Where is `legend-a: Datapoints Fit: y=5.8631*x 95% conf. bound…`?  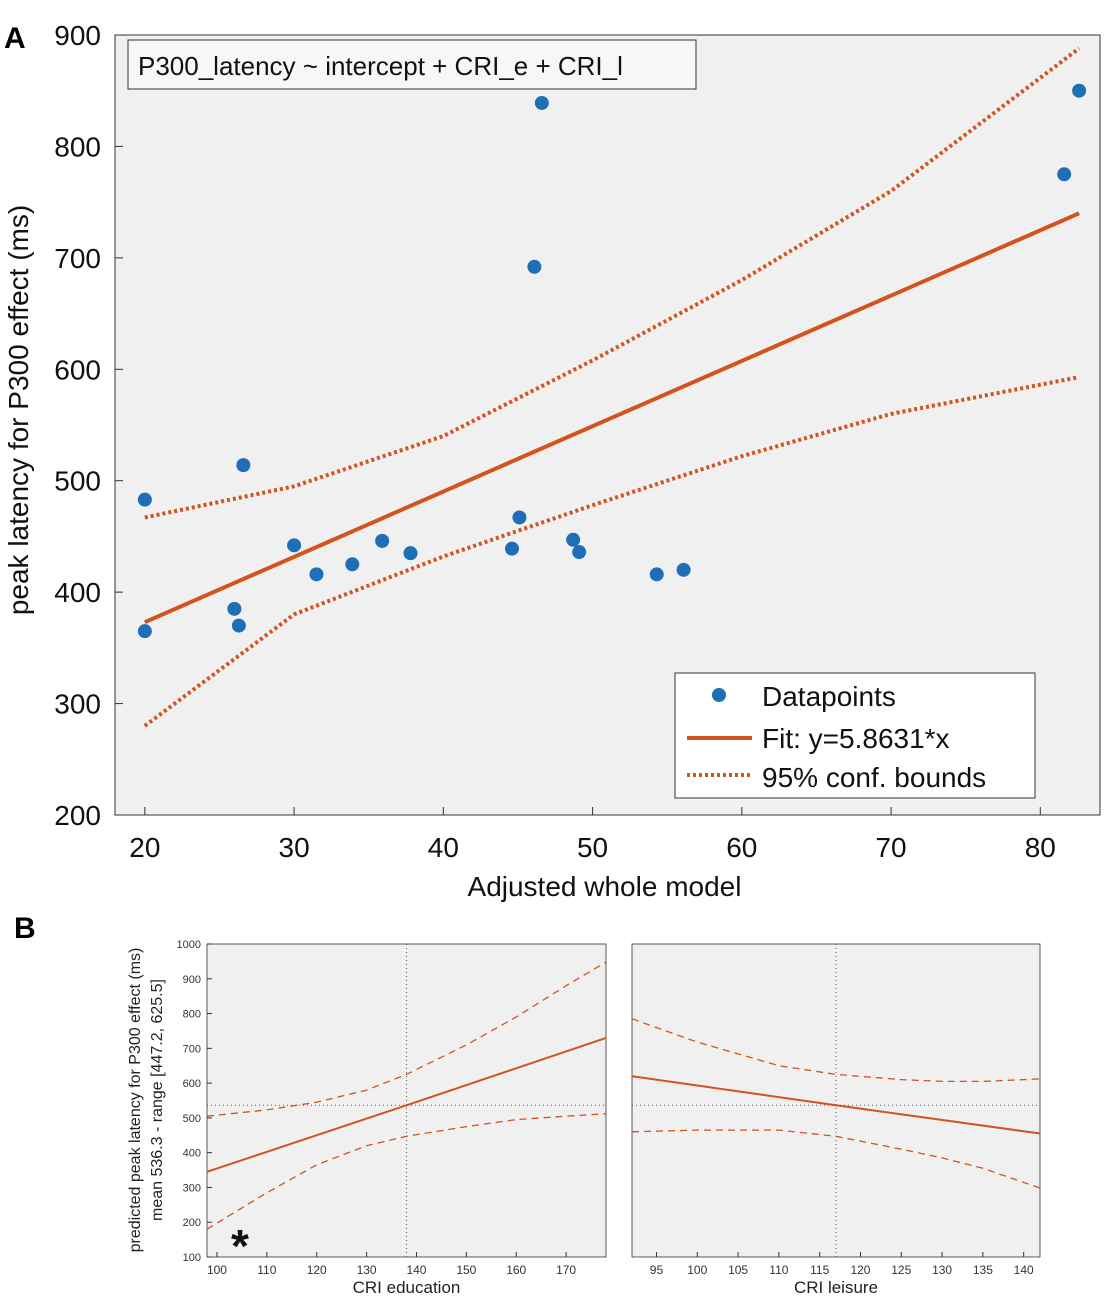
legend-a: Datapoints Fit: y=5.8631*x 95% conf. bound… is located at coordinates (855, 735).